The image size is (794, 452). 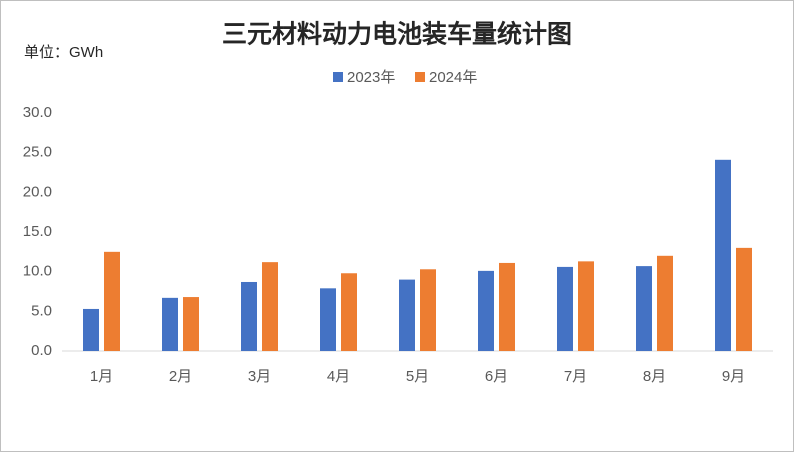 What do you see at coordinates (41, 310) in the screenshot?
I see `y-tick-label: 5.0` at bounding box center [41, 310].